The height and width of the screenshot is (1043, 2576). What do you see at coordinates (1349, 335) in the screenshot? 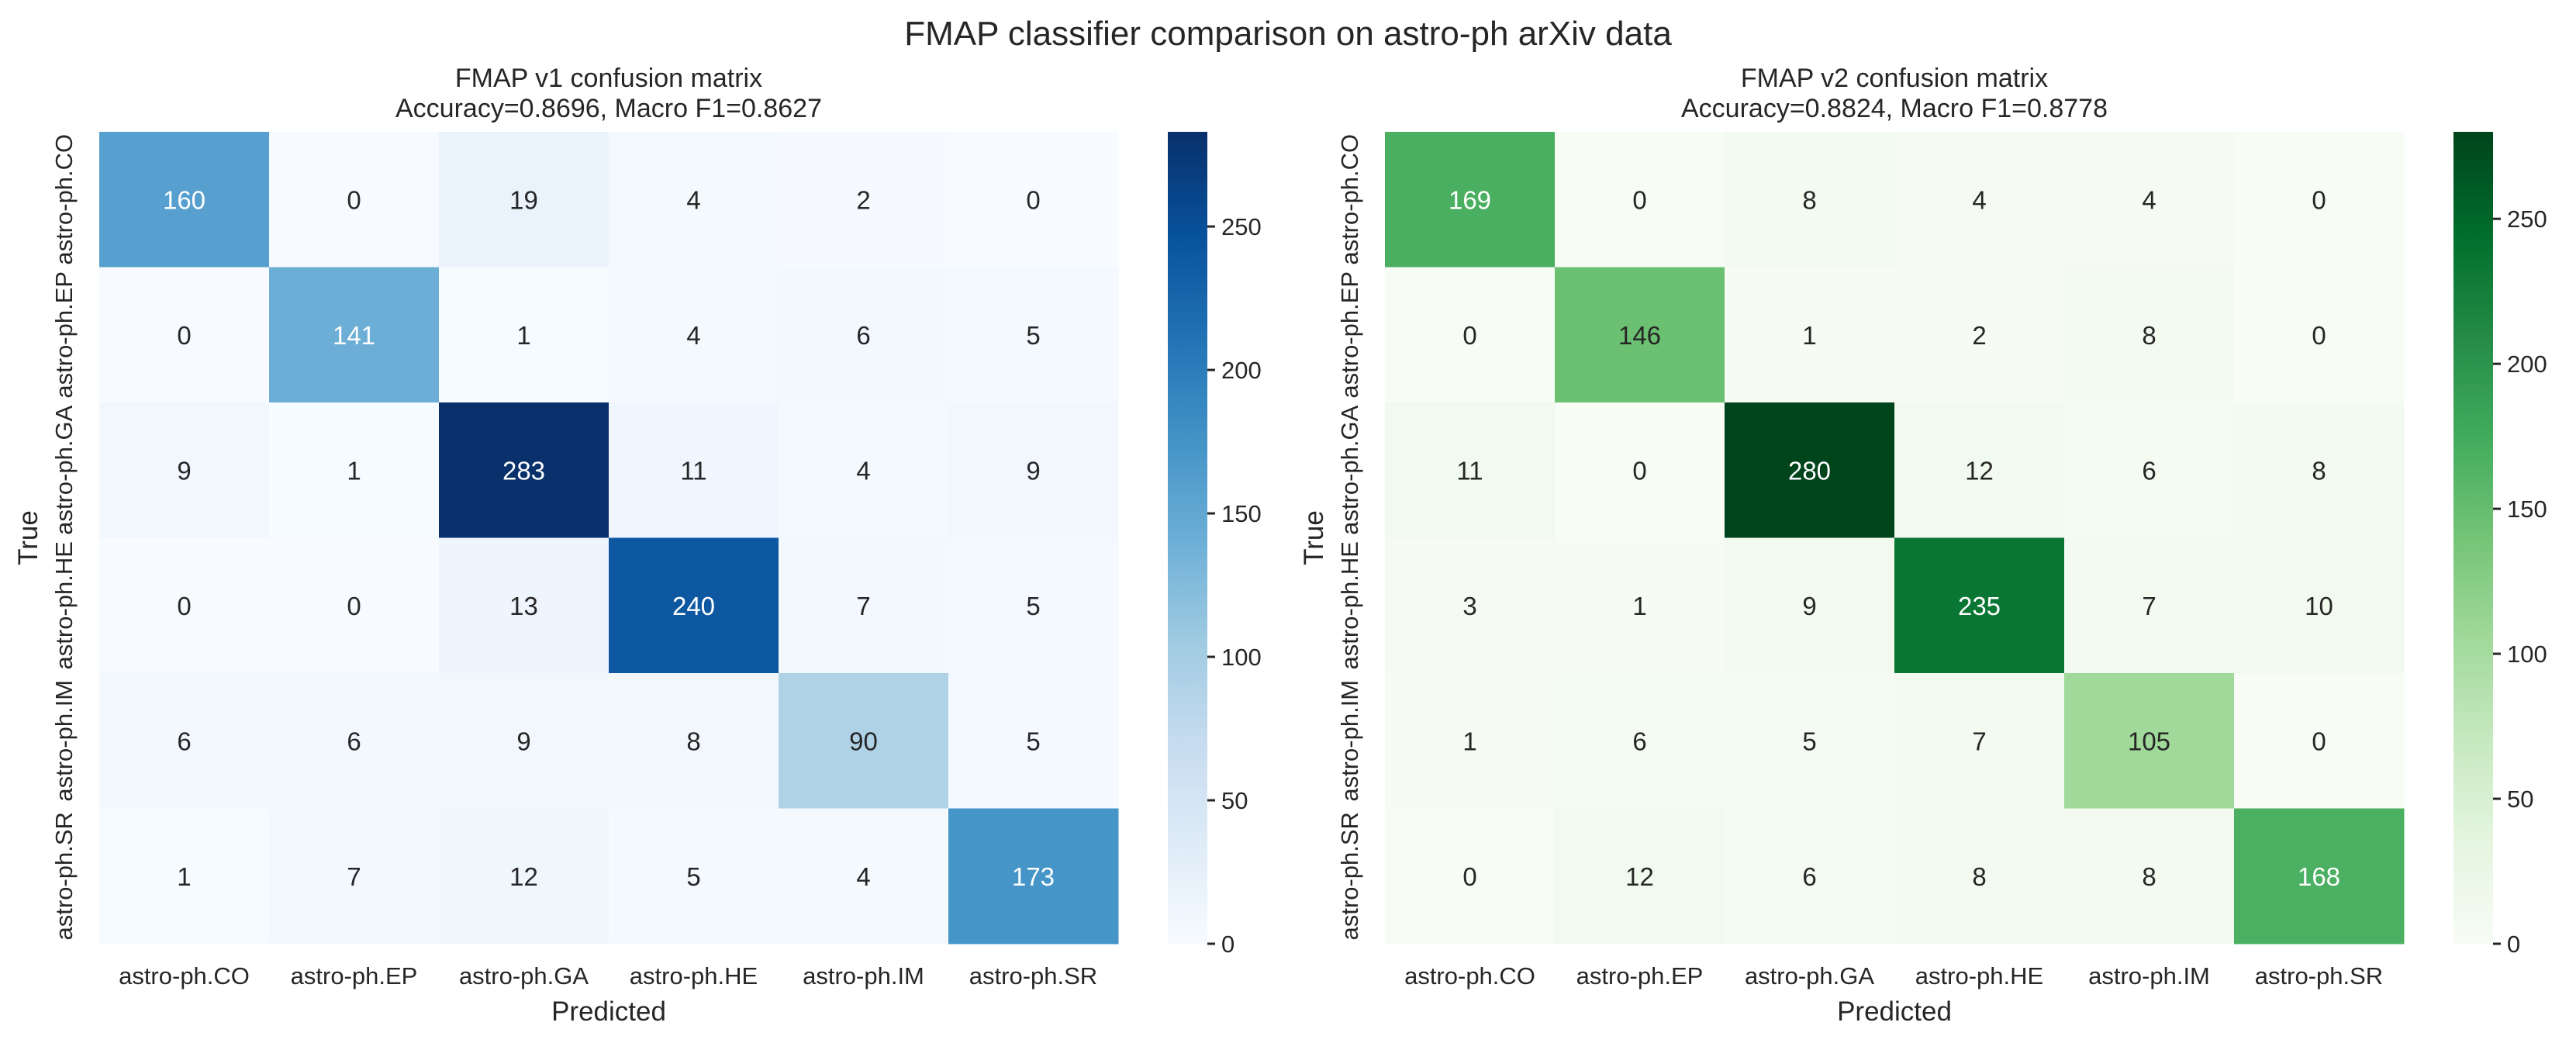
I see `y-tick-label: astro-ph.EP` at bounding box center [1349, 335].